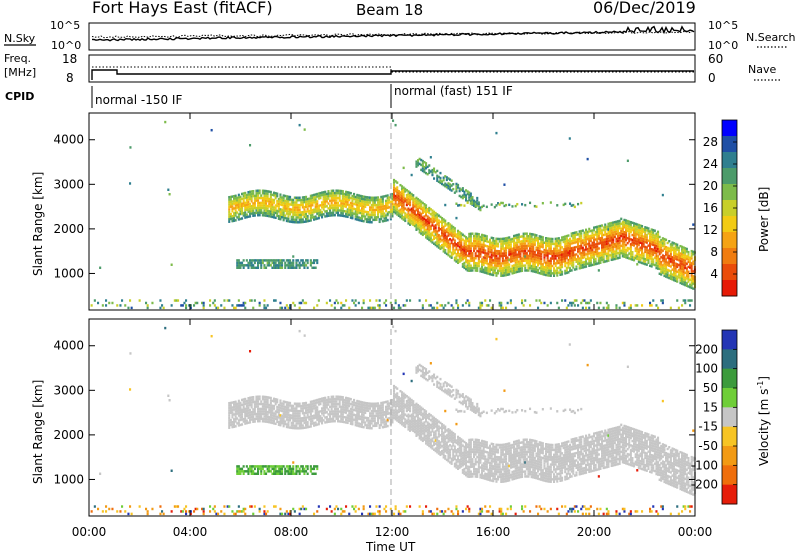 The width and height of the screenshot is (800, 558). I want to click on power-colorbar-tick-label: 28, so click(710, 142).